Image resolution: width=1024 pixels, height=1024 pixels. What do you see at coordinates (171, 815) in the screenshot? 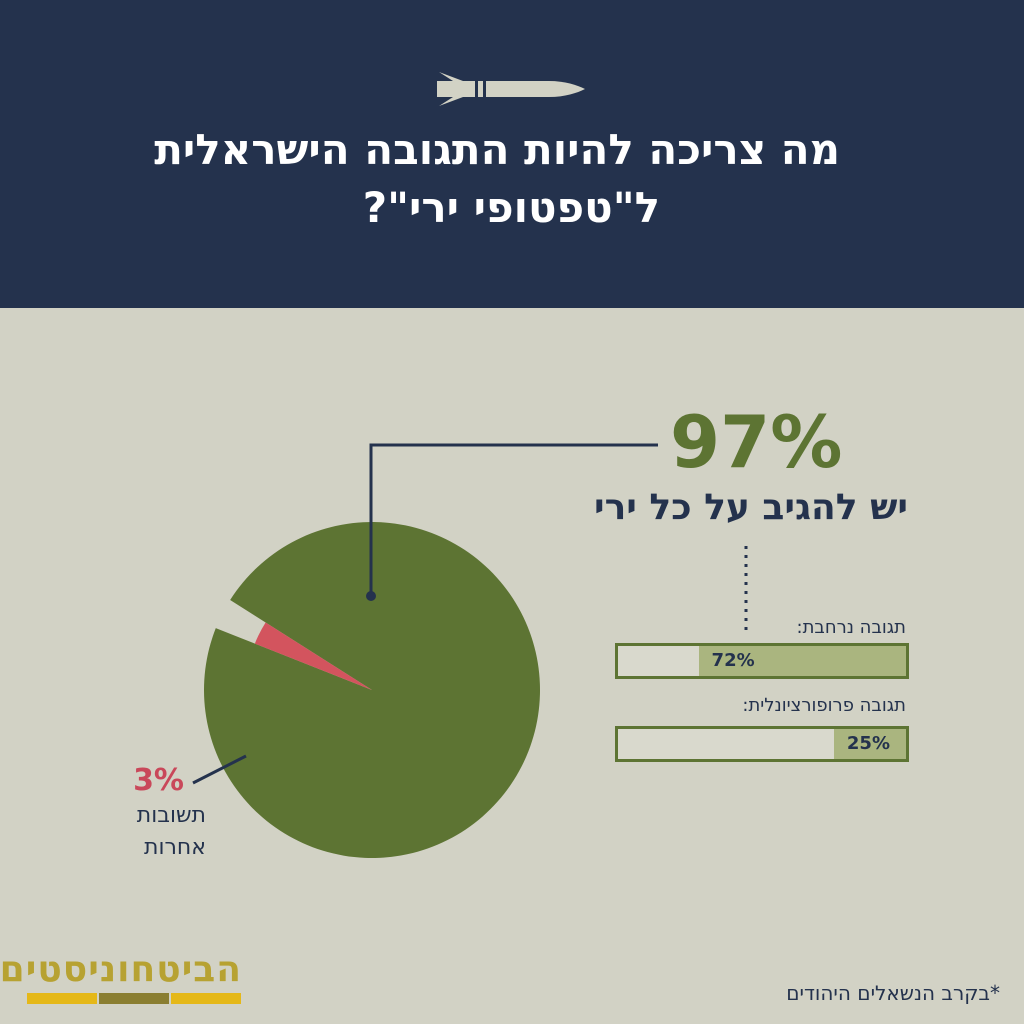
I see `other-label-line1: תשובות` at bounding box center [171, 815].